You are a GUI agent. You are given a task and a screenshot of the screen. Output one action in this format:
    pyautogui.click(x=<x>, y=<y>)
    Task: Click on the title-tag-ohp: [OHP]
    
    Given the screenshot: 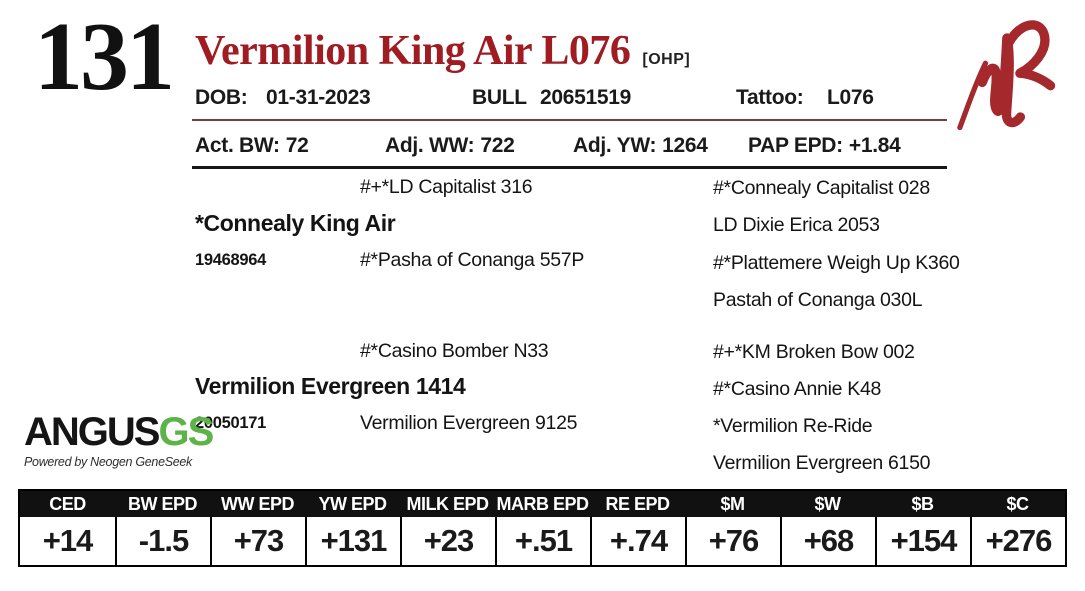 What is the action you would take?
    pyautogui.click(x=666, y=59)
    